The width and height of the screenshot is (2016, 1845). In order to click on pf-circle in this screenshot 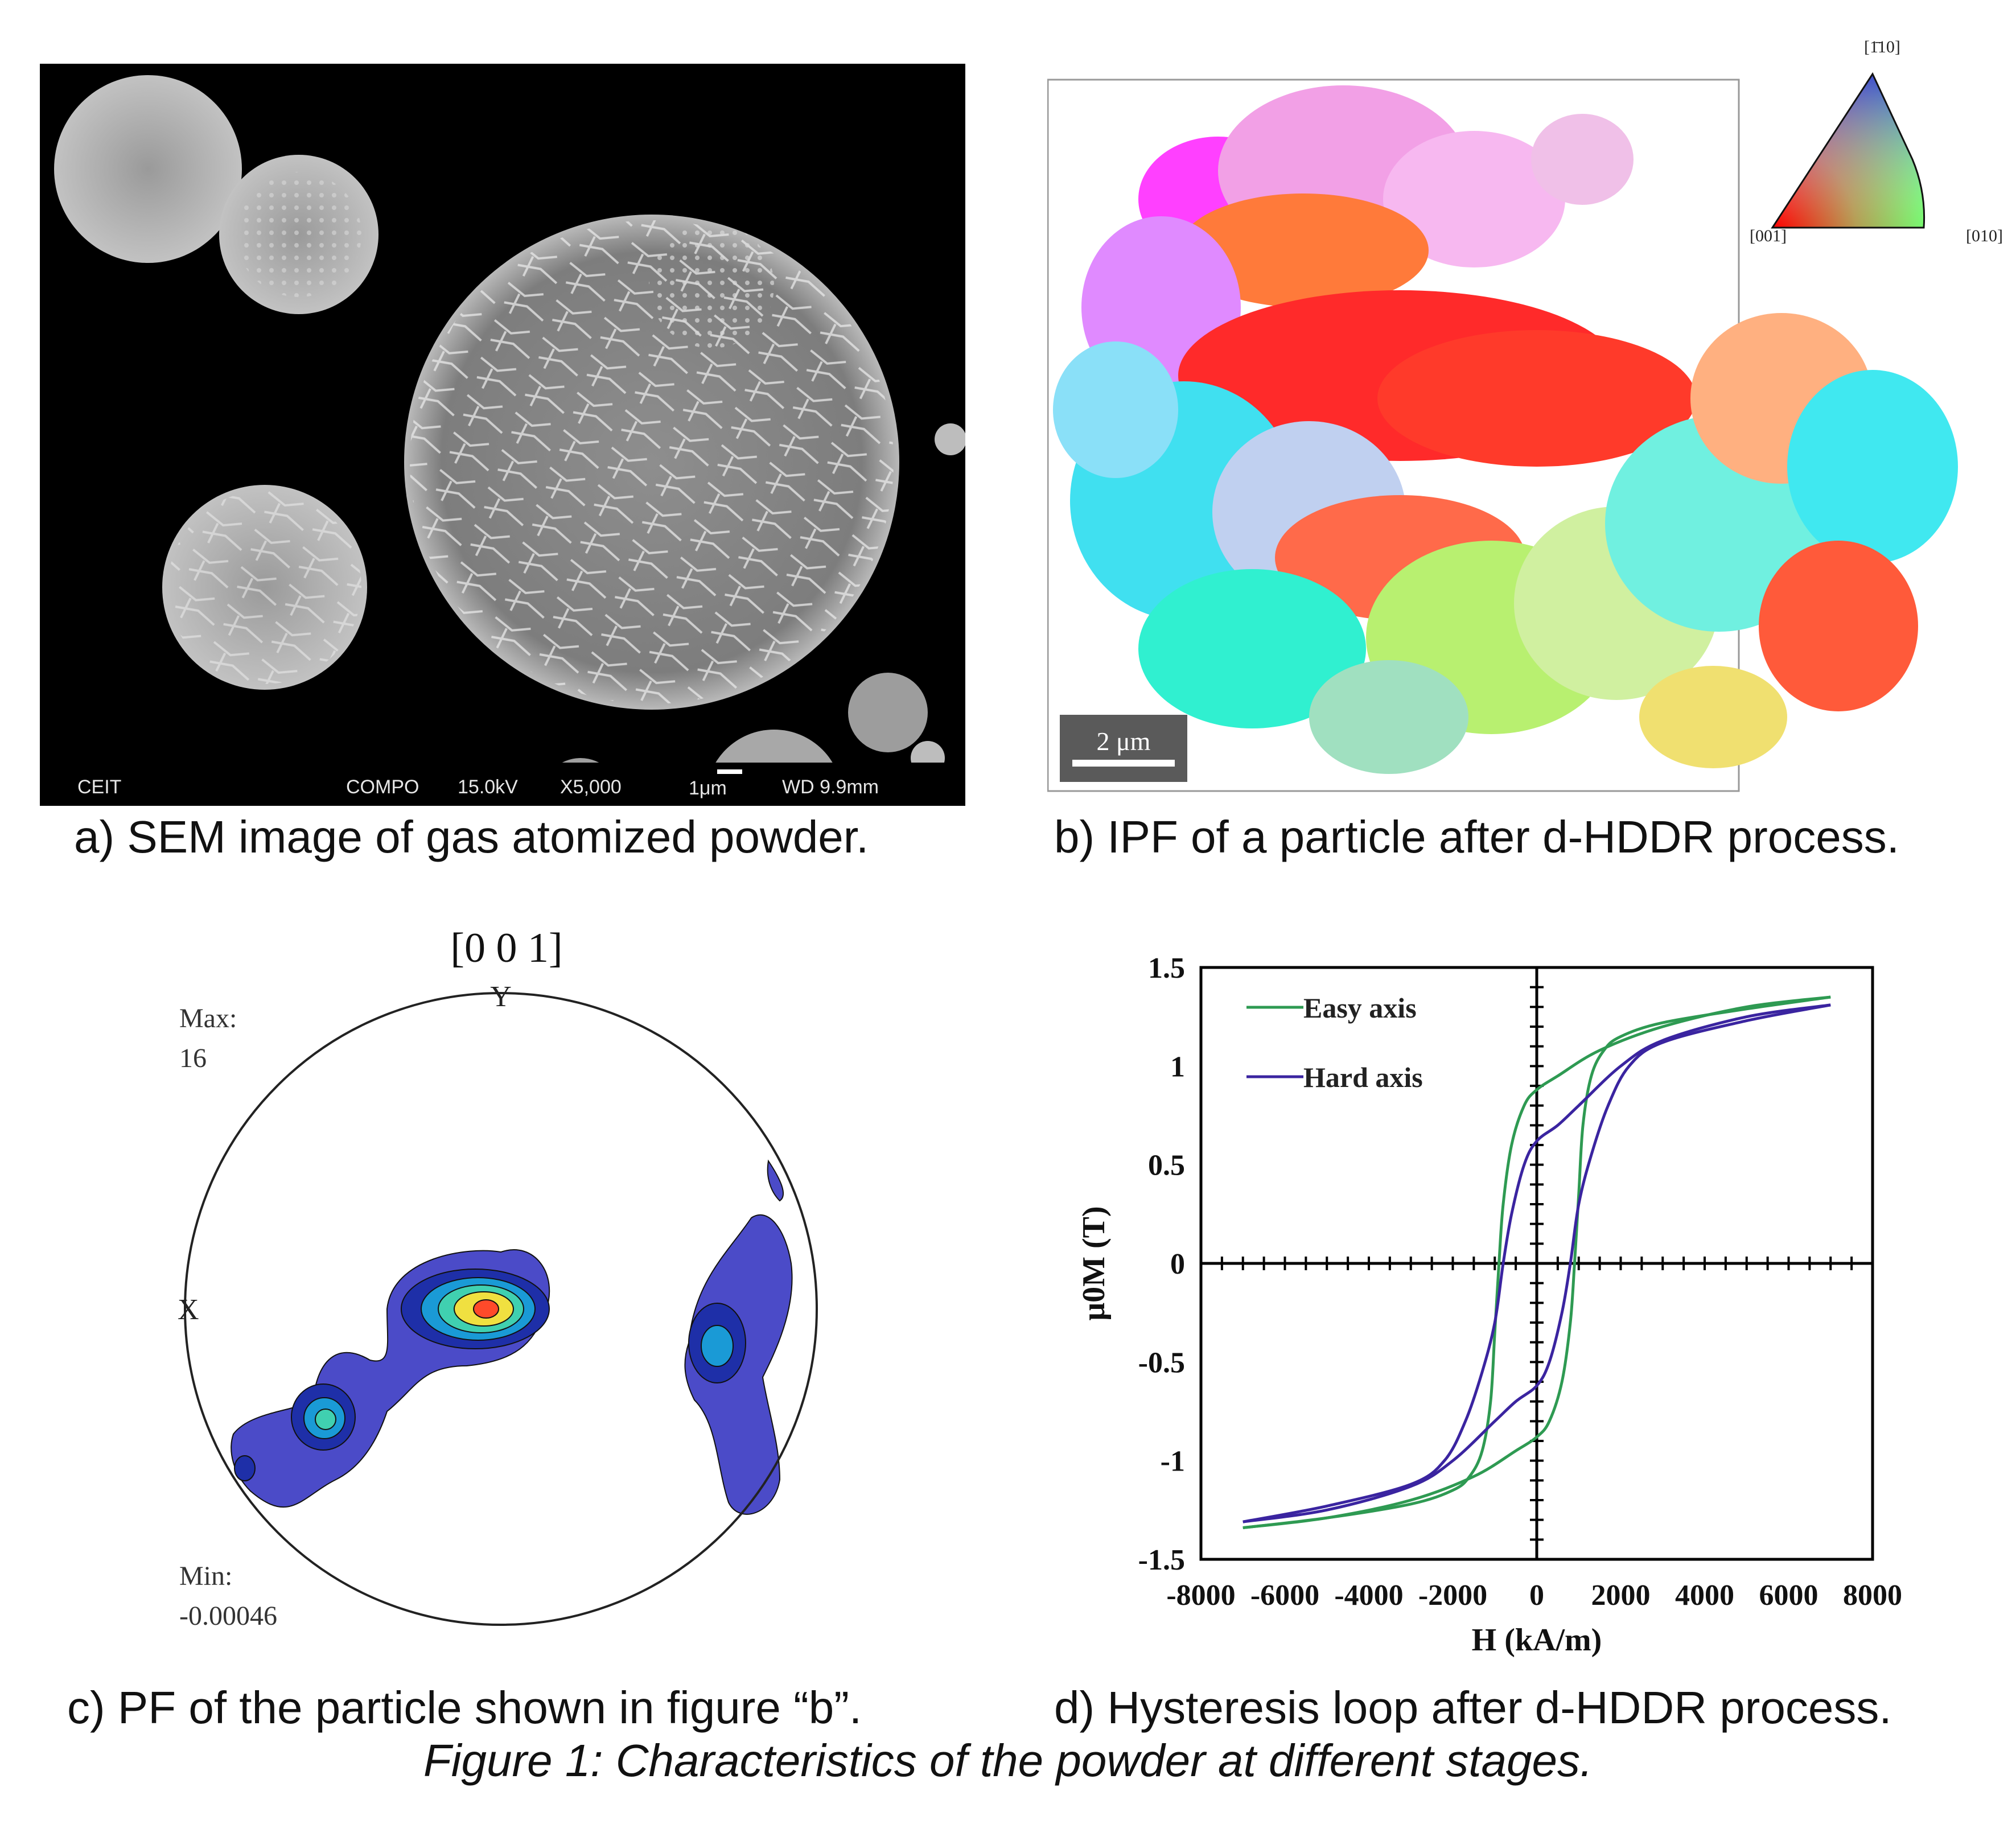, I will do `click(501, 1309)`.